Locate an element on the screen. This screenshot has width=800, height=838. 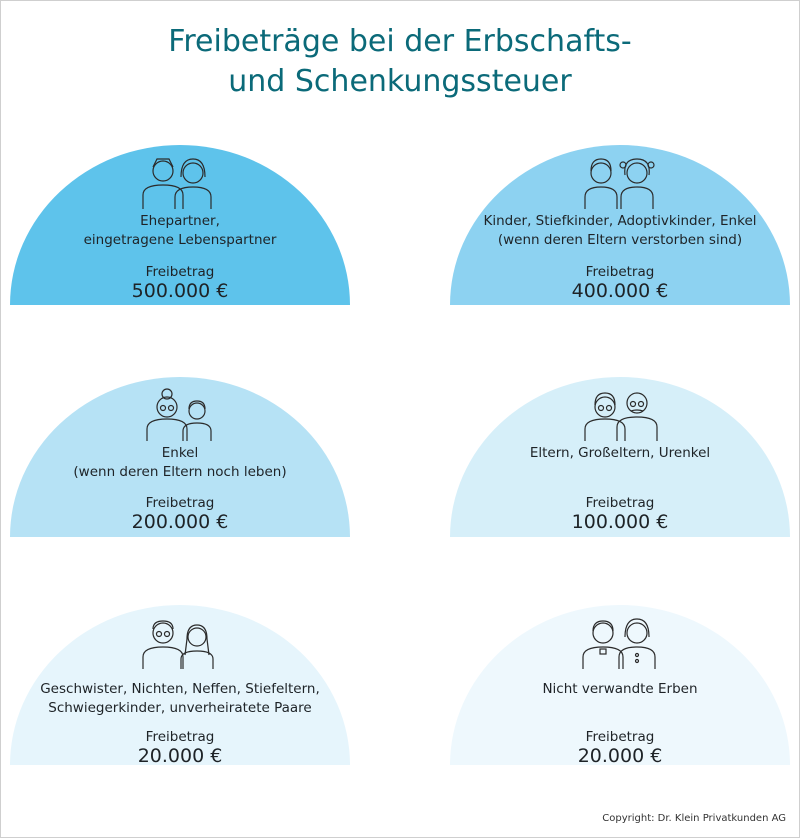
card-label-line-2: (wenn deren Eltern noch leben) is located at coordinates (180, 472).